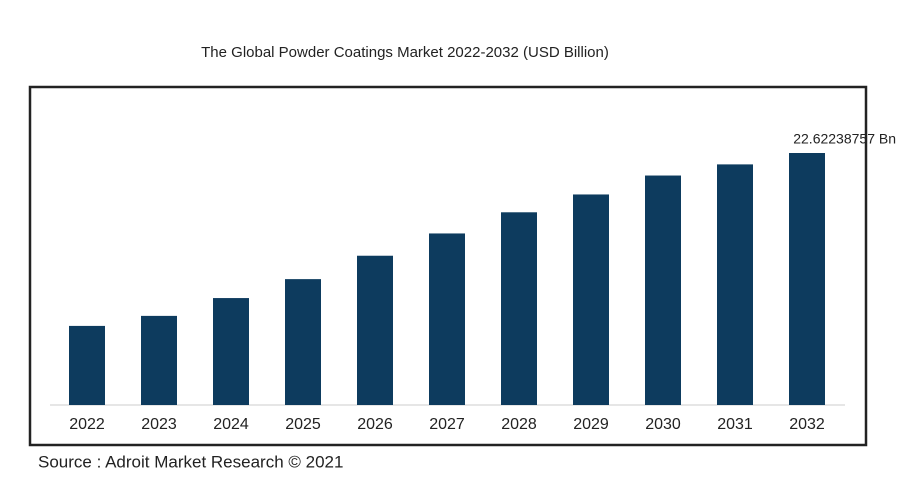 Image resolution: width=924 pixels, height=493 pixels. I want to click on x-tick-label: 2029, so click(591, 424).